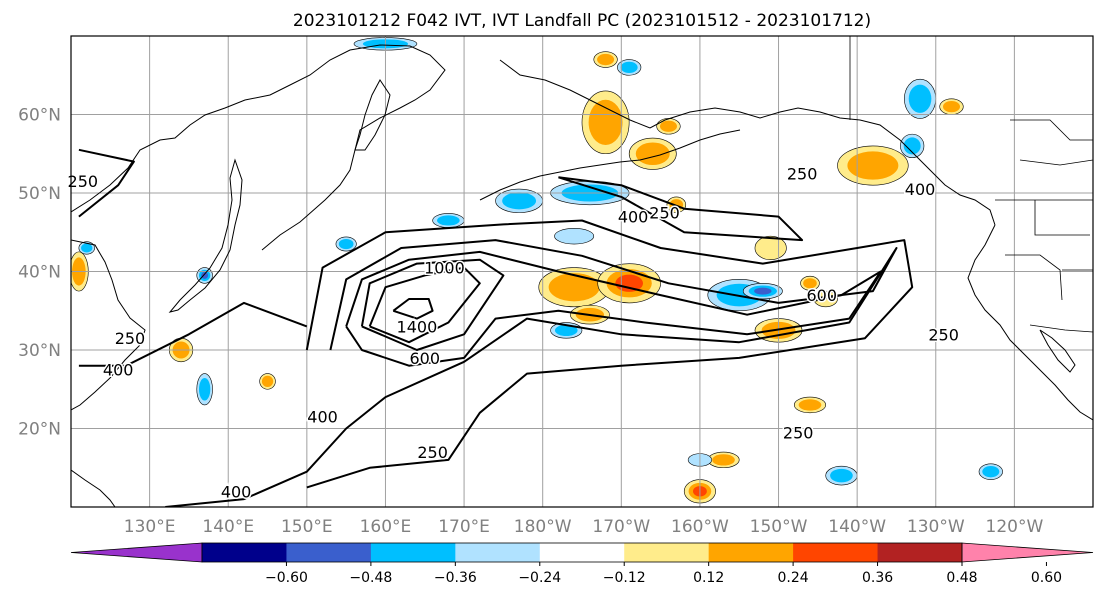 This screenshot has height=601, width=1105. I want to click on colorbar-tick-label: 0.36, so click(877, 578).